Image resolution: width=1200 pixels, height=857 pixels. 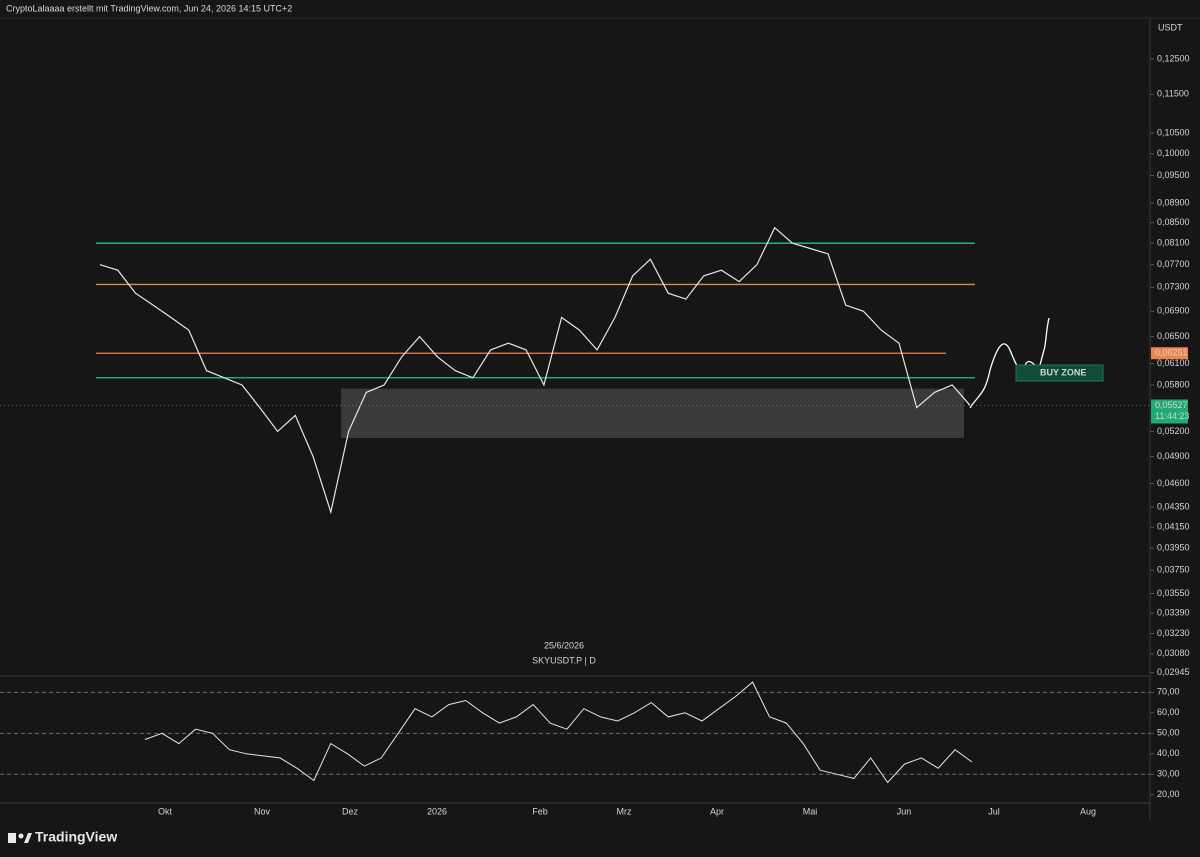 What do you see at coordinates (624, 811) in the screenshot?
I see `x-tick-label: Mrz` at bounding box center [624, 811].